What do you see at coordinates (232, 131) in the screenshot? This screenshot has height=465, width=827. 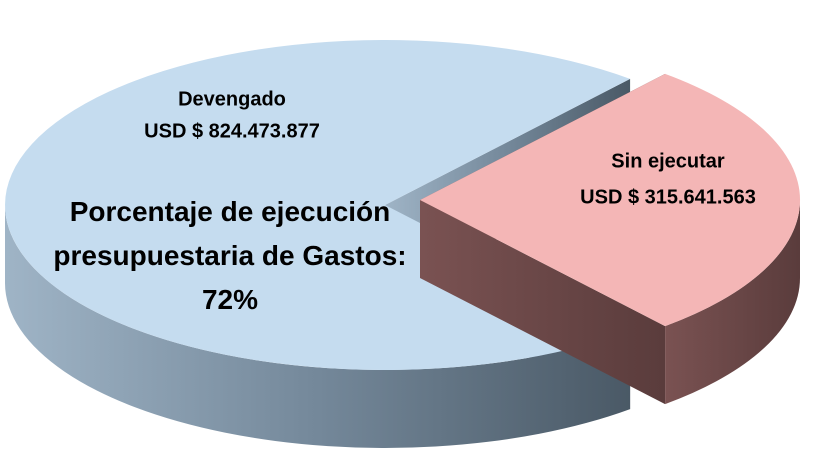 I see `slice-value-label: USD $ 824.473.877` at bounding box center [232, 131].